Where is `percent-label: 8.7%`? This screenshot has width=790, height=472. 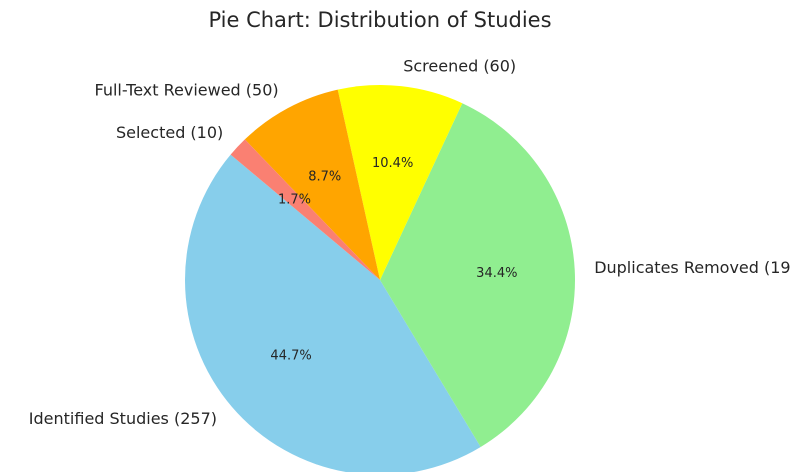
percent-label: 8.7% is located at coordinates (324, 176).